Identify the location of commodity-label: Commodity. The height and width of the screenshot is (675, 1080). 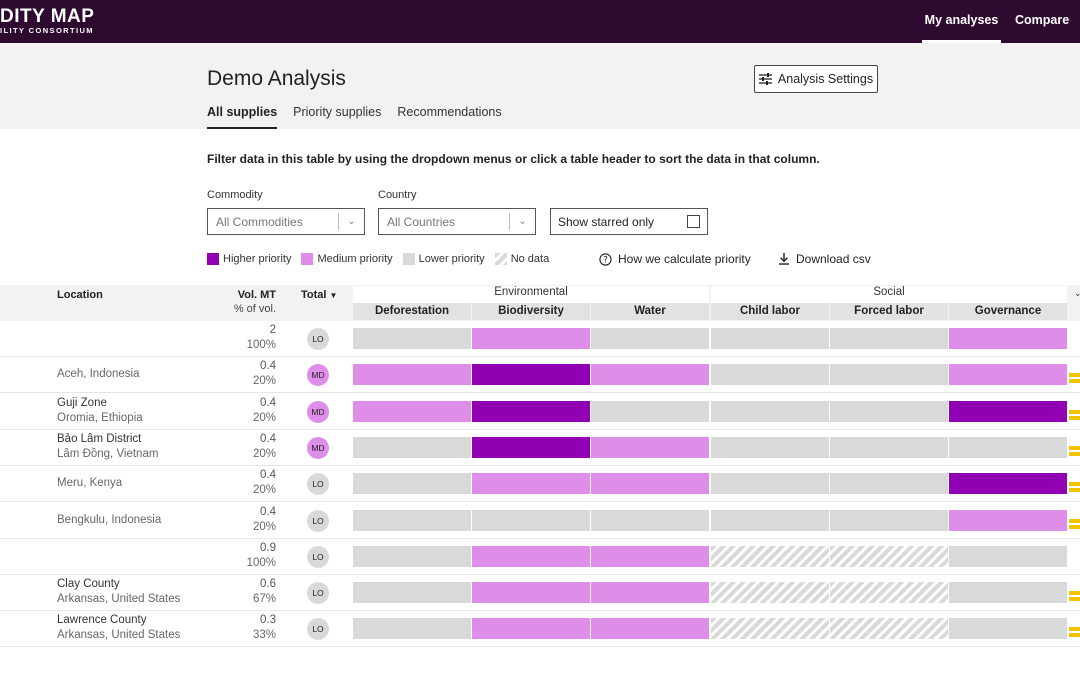
(235, 195).